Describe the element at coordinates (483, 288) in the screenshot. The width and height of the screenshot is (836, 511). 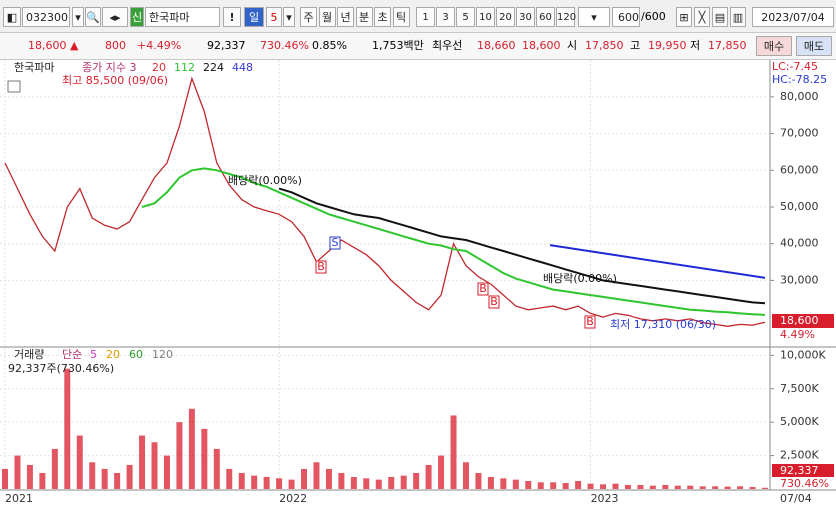
I see `signal-label: B` at that location.